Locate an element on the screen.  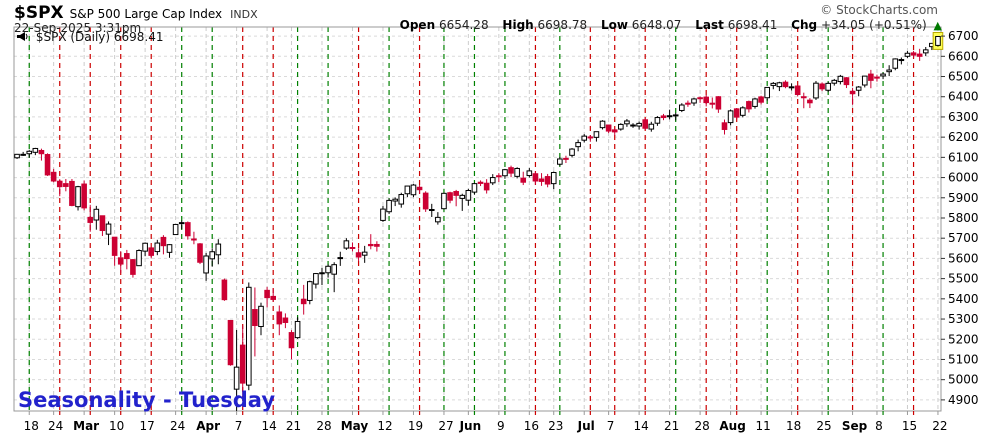
y-tick-label: 5600 is located at coordinates (963, 258).